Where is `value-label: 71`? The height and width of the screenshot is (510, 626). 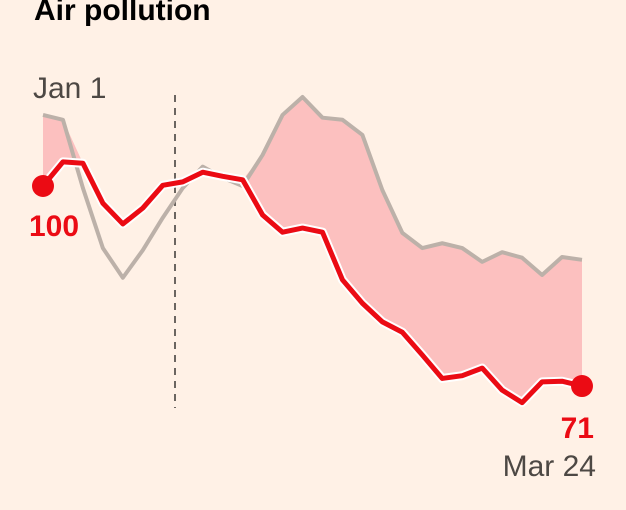
value-label: 71 is located at coordinates (577, 428).